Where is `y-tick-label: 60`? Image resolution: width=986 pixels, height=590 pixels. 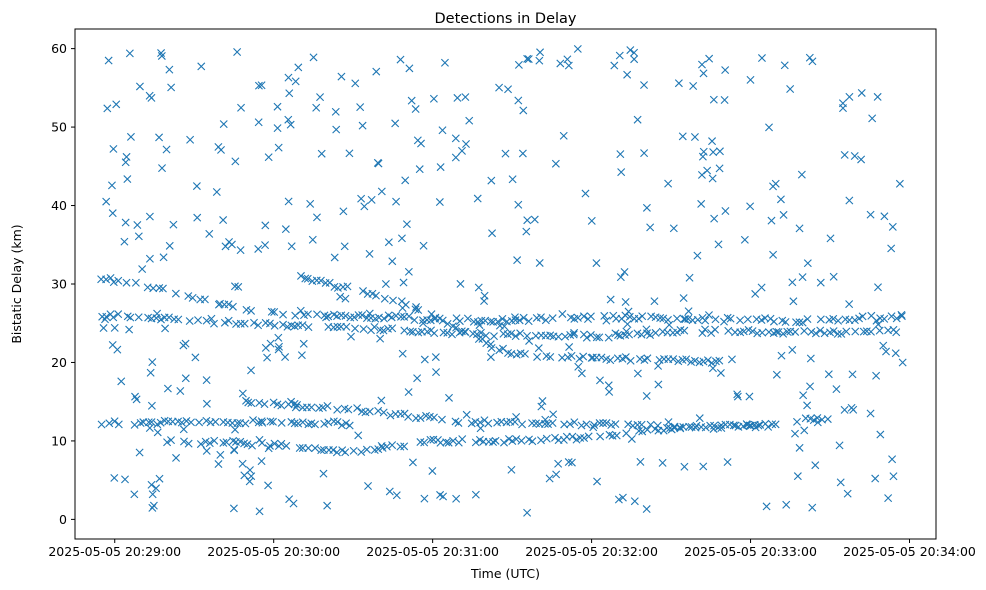 y-tick-label: 60 is located at coordinates (59, 48).